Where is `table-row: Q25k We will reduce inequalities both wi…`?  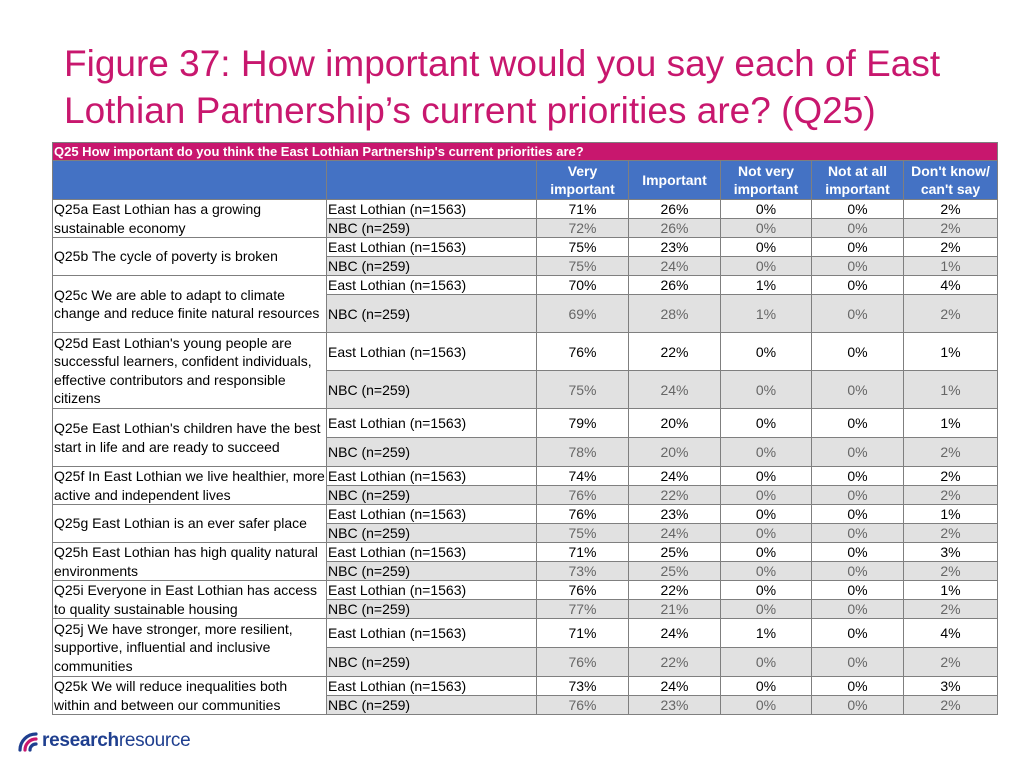
table-row: Q25k We will reduce inequalities both wi… is located at coordinates (525, 695).